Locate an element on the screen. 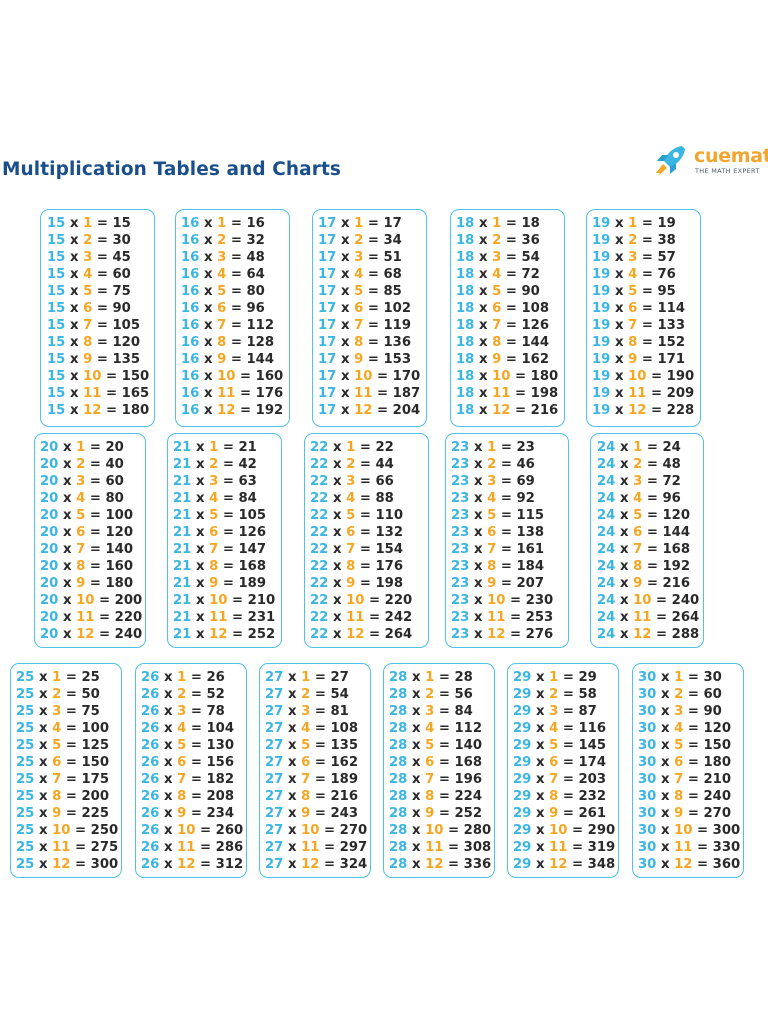 The image size is (768, 1024). table-row: 16 x 3 = 48 is located at coordinates (223, 257).